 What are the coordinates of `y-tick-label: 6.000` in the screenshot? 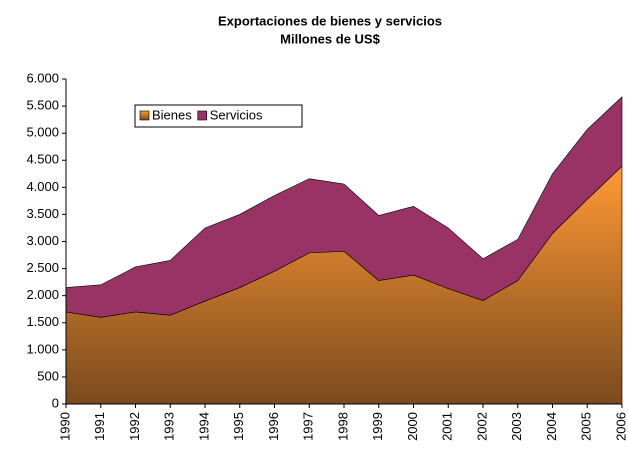 It's located at (42, 77).